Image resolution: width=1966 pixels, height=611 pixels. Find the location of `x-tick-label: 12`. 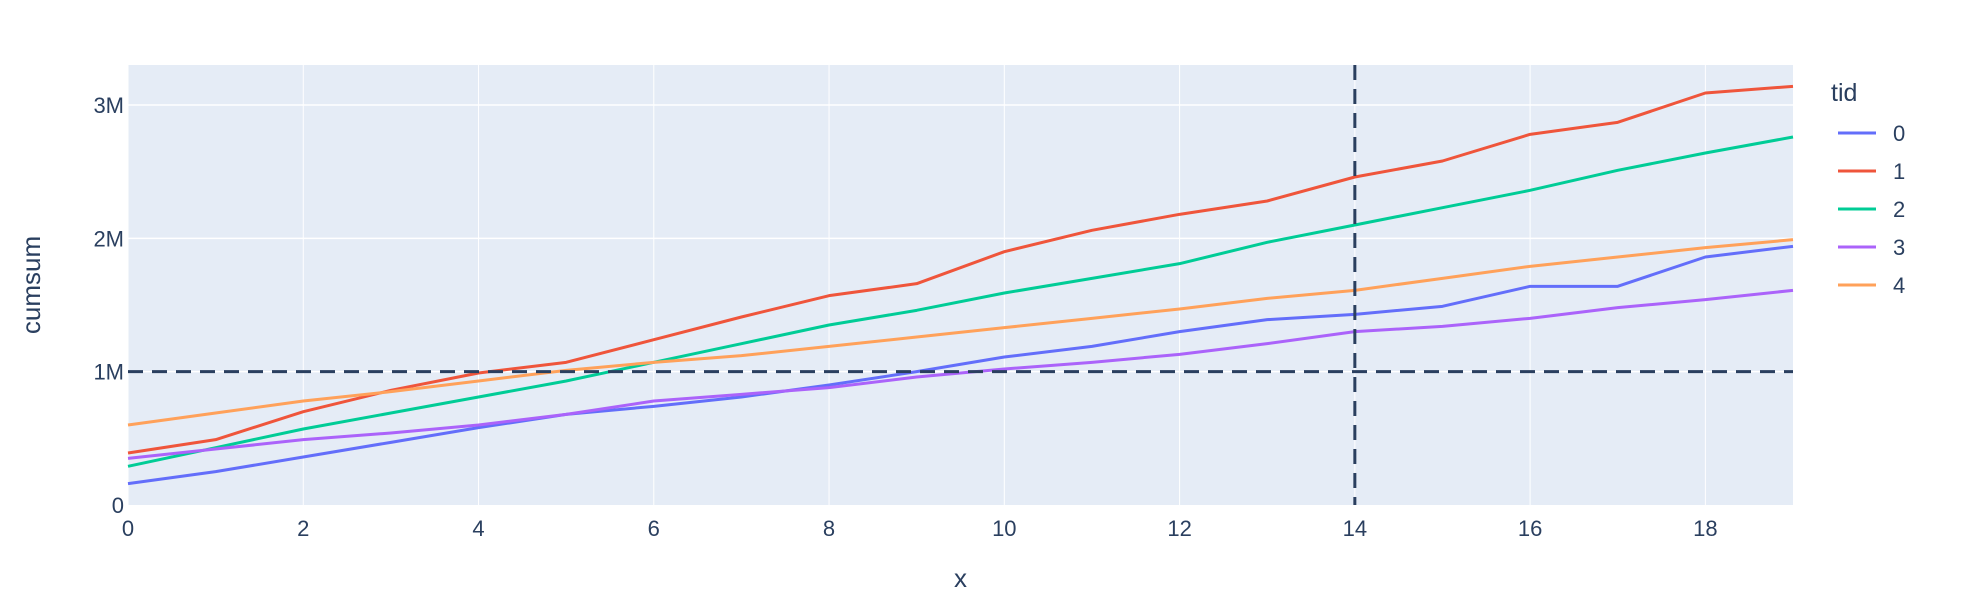

x-tick-label: 12 is located at coordinates (1179, 528).